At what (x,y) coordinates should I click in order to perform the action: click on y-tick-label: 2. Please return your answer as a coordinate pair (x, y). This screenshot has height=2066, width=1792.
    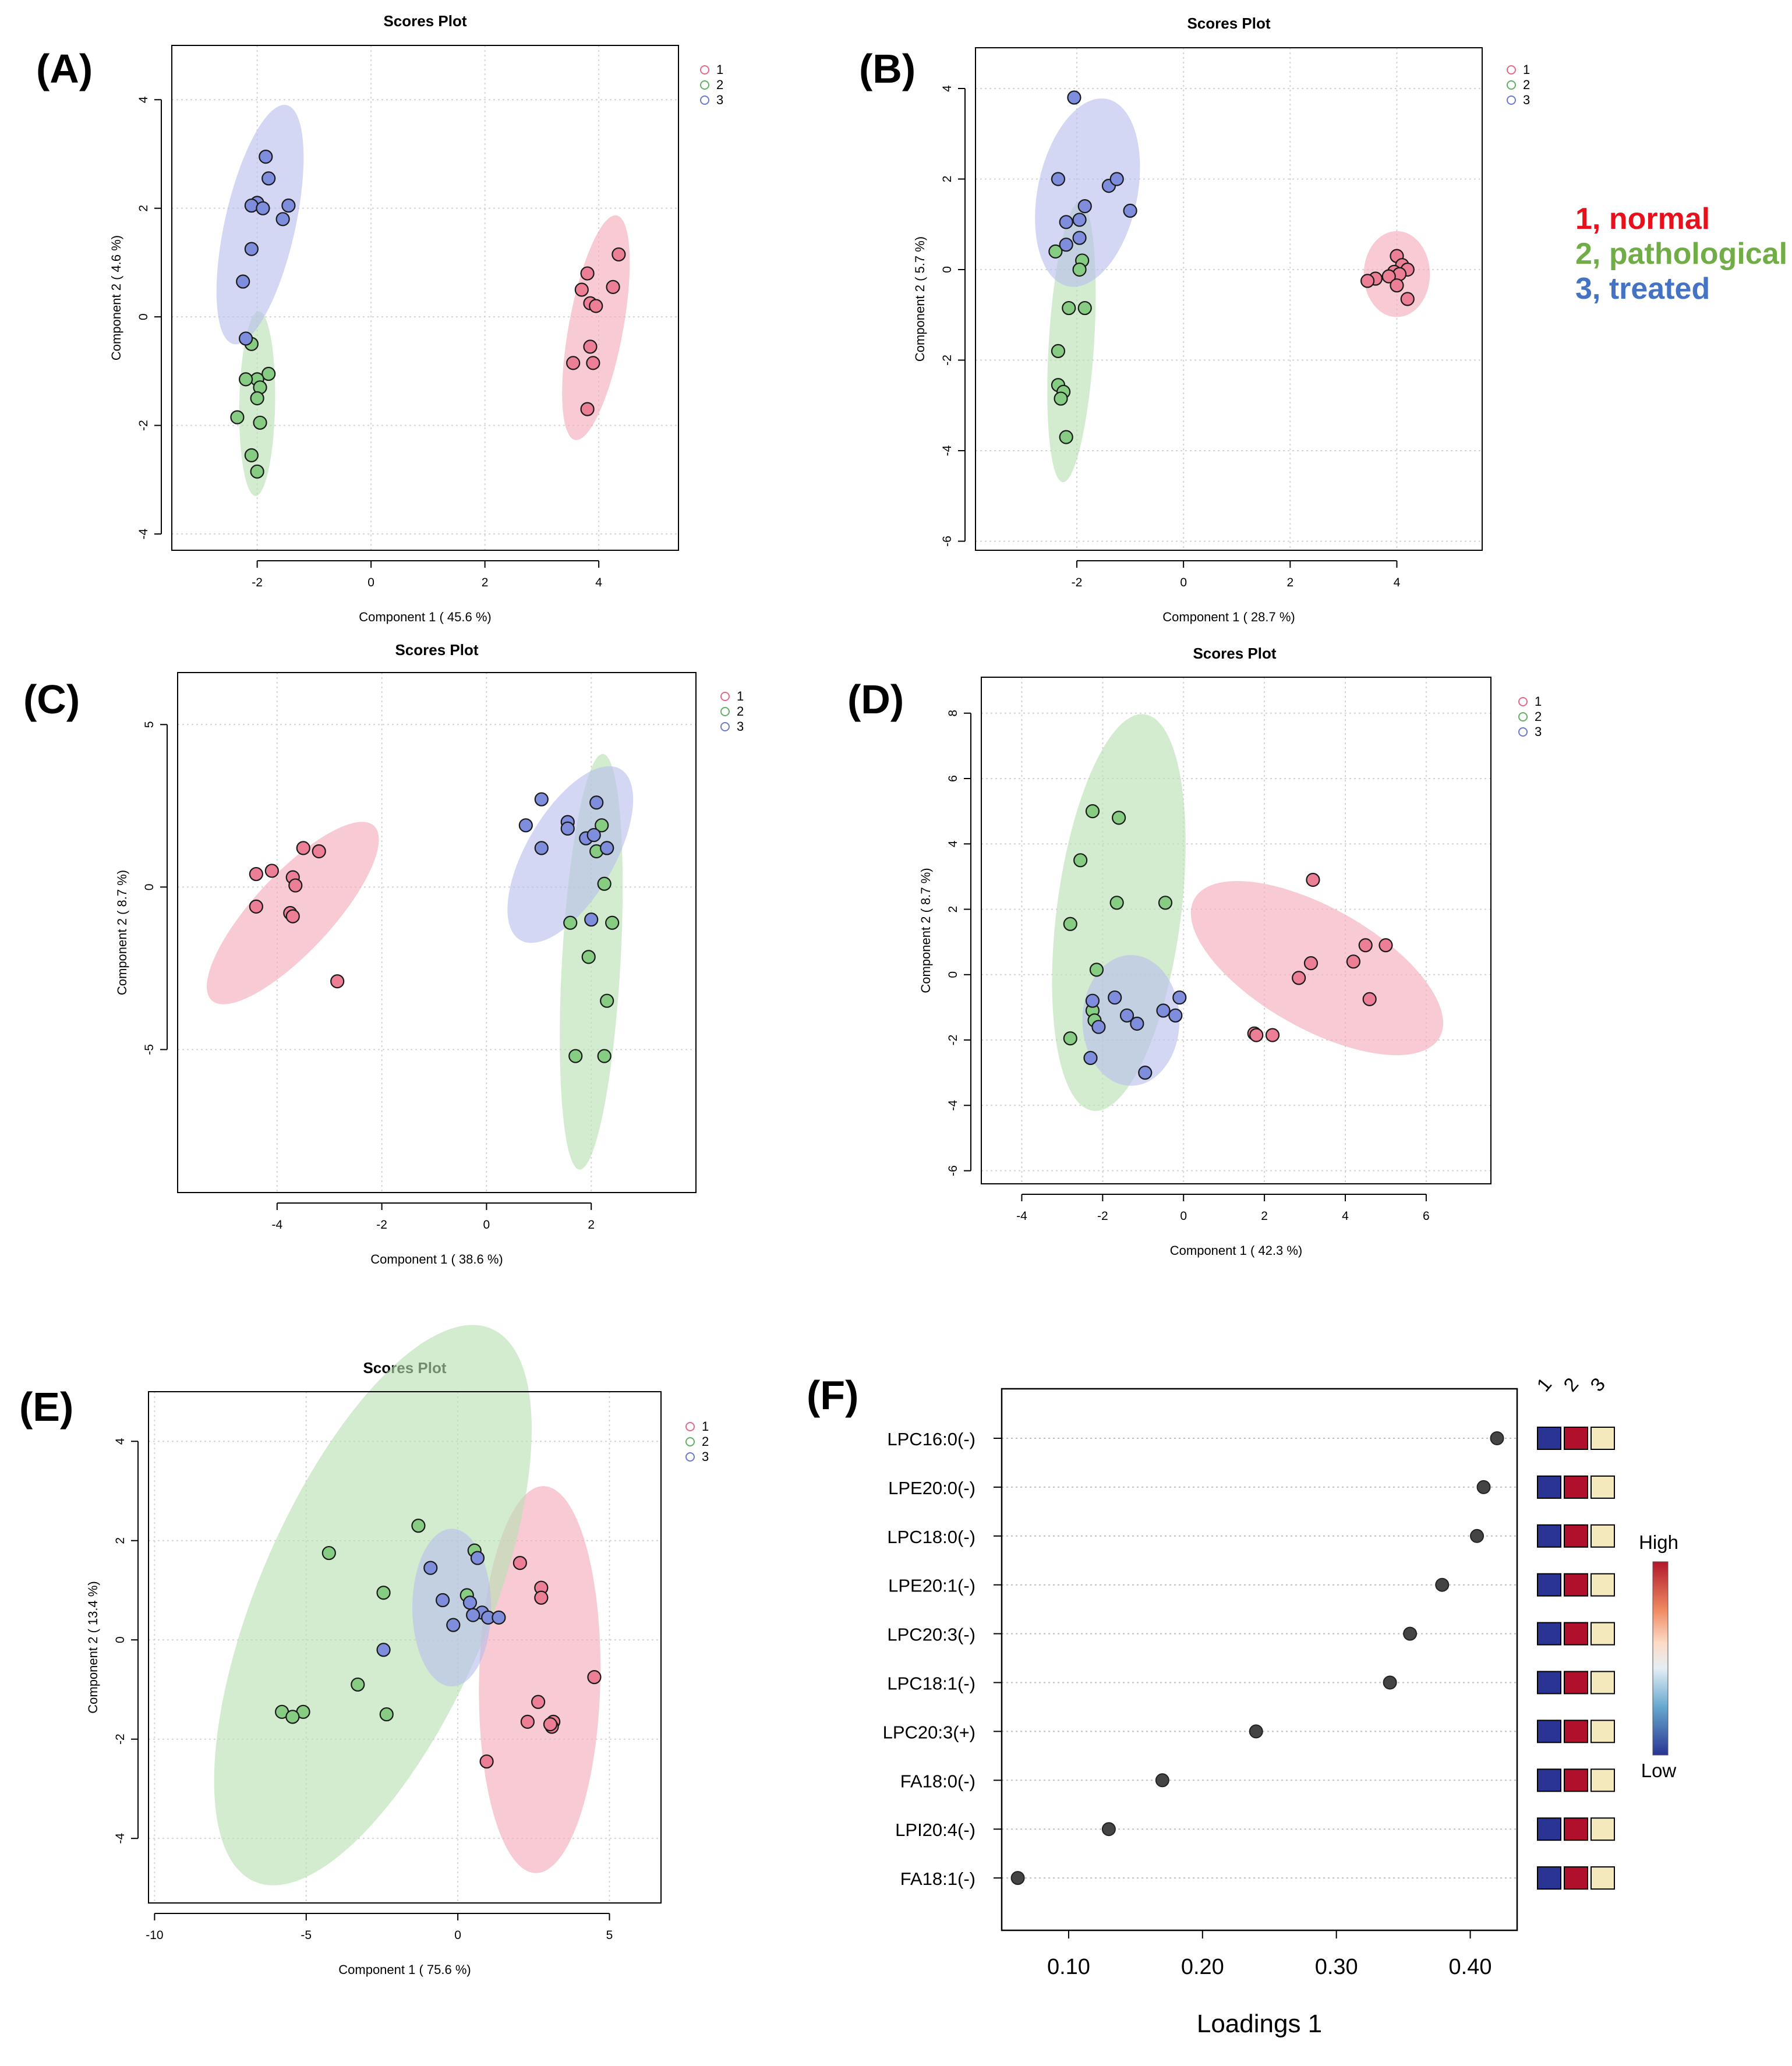
    Looking at the image, I should click on (143, 208).